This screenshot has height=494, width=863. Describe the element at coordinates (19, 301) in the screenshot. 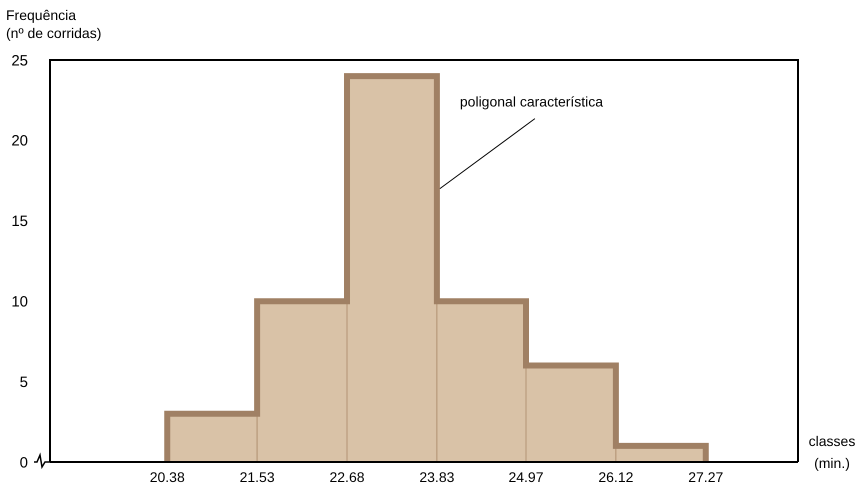

I see `y-tick-label: 10` at that location.